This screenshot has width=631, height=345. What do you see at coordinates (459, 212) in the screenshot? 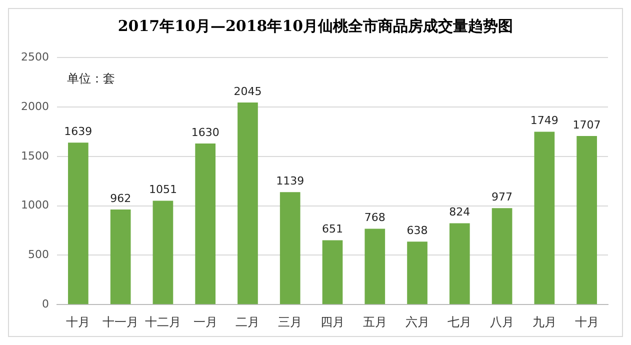
I see `data-label: 824` at bounding box center [459, 212].